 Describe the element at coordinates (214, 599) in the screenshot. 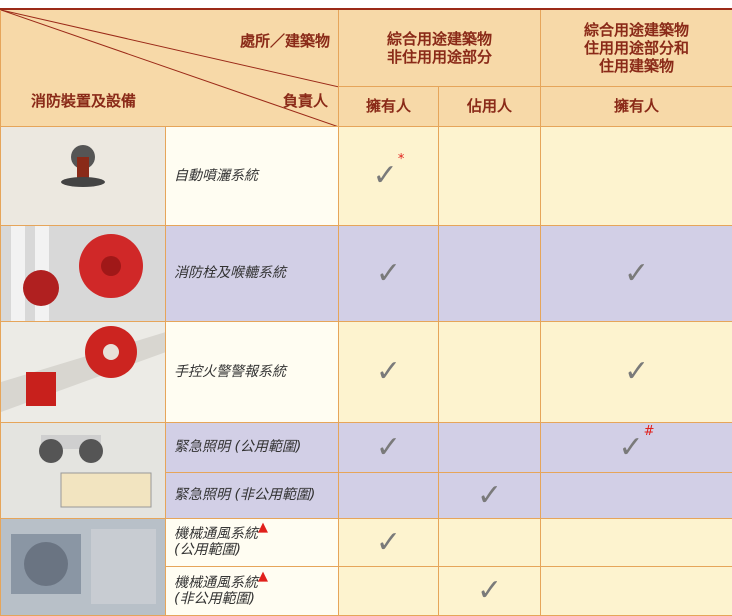

I see `text: (非公用範圍)` at that location.